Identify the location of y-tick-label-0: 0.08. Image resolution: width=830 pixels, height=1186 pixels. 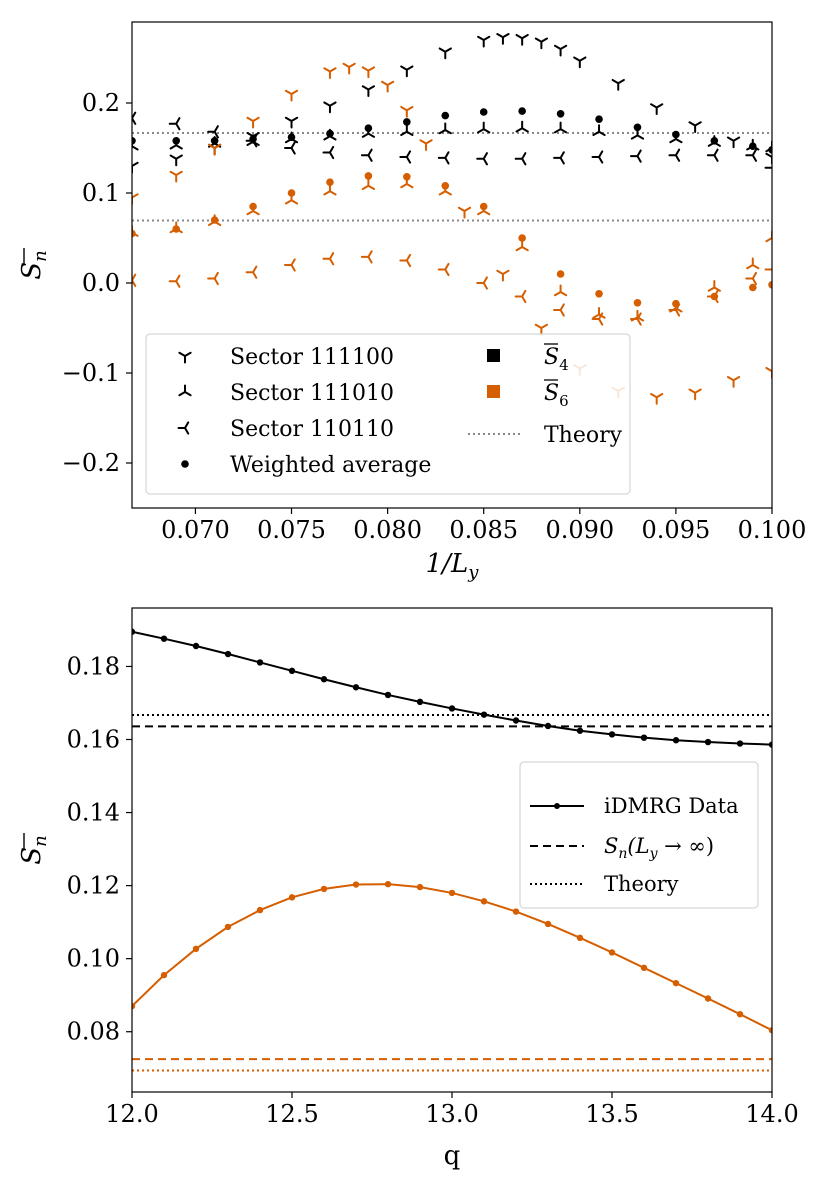
(93, 1032).